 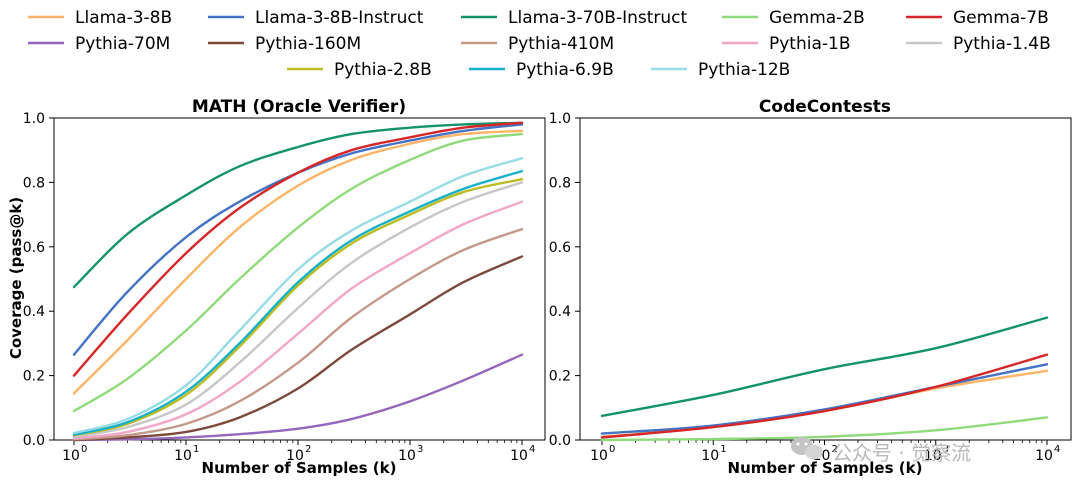 What do you see at coordinates (16, 278) in the screenshot?
I see `math-y-axis-label: Coverage (pass@k)` at bounding box center [16, 278].